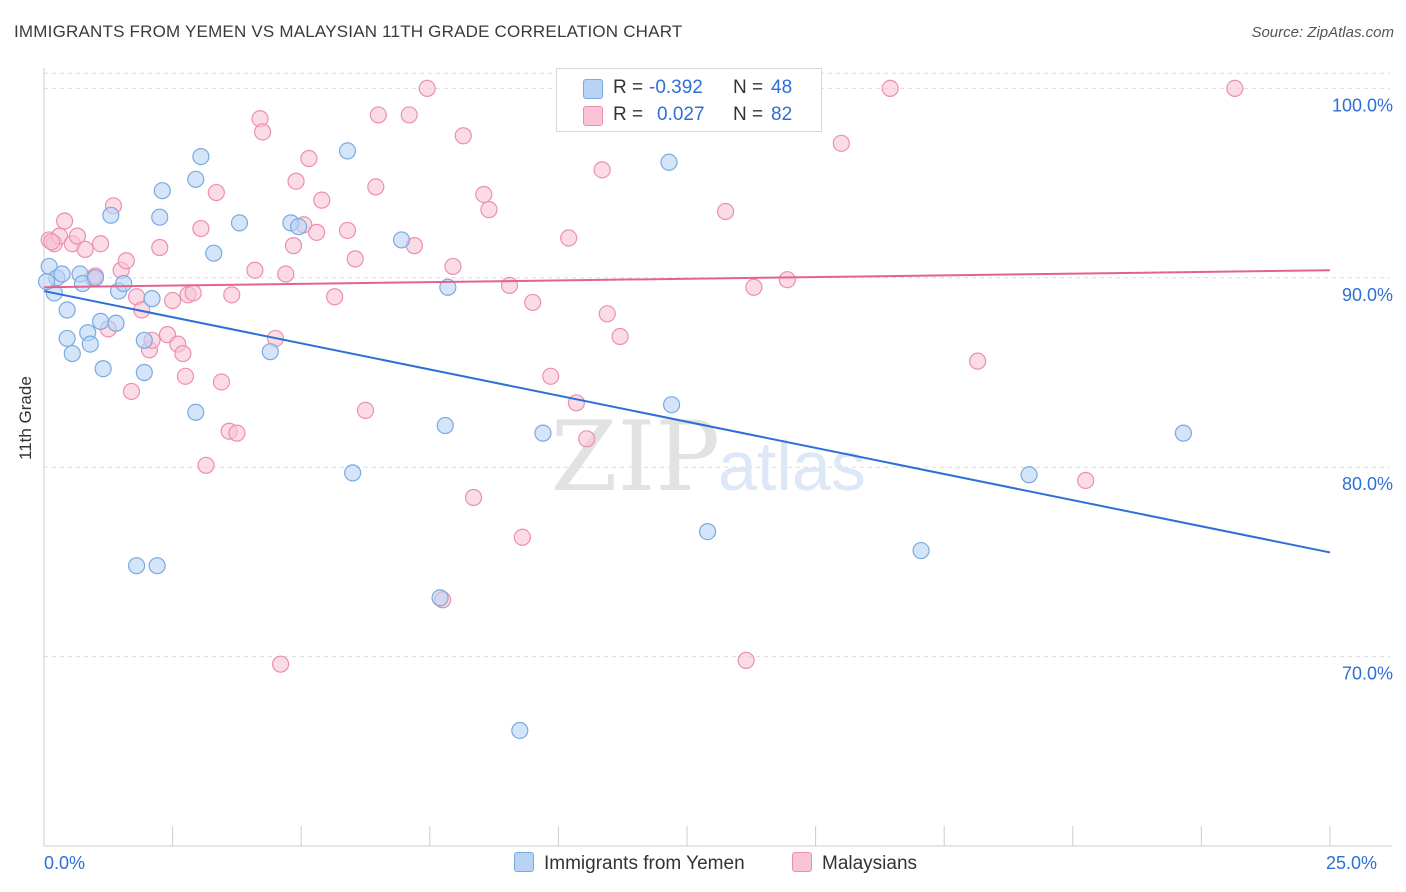 This screenshot has height=892, width=1406. What do you see at coordinates (854, 863) in the screenshot?
I see `bottom-legend-malaysians: Malaysians` at bounding box center [854, 863].